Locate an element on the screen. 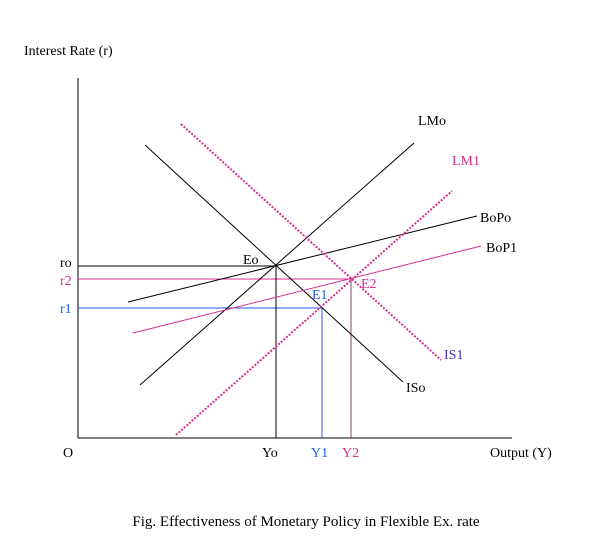 The image size is (600, 556). r0-label: ro is located at coordinates (66, 263).